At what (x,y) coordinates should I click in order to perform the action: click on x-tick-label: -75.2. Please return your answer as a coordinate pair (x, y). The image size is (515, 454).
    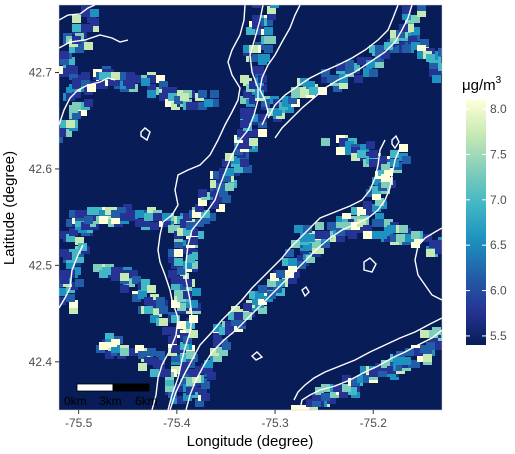
    Looking at the image, I should click on (374, 423).